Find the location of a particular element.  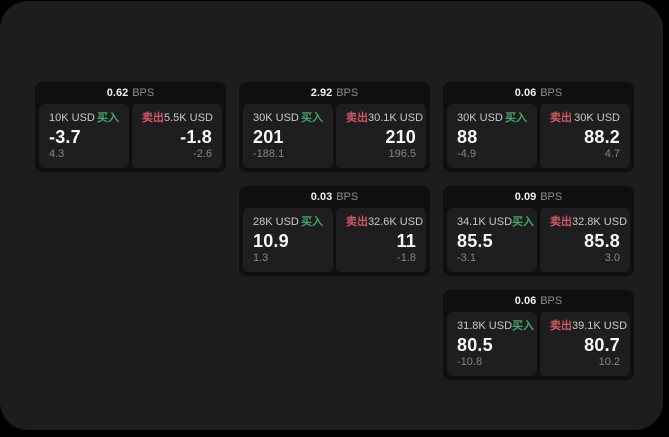

quote-card: 0.03 BPS 28K USD 买入 10.9 1.3 卖出 is located at coordinates (334, 231).